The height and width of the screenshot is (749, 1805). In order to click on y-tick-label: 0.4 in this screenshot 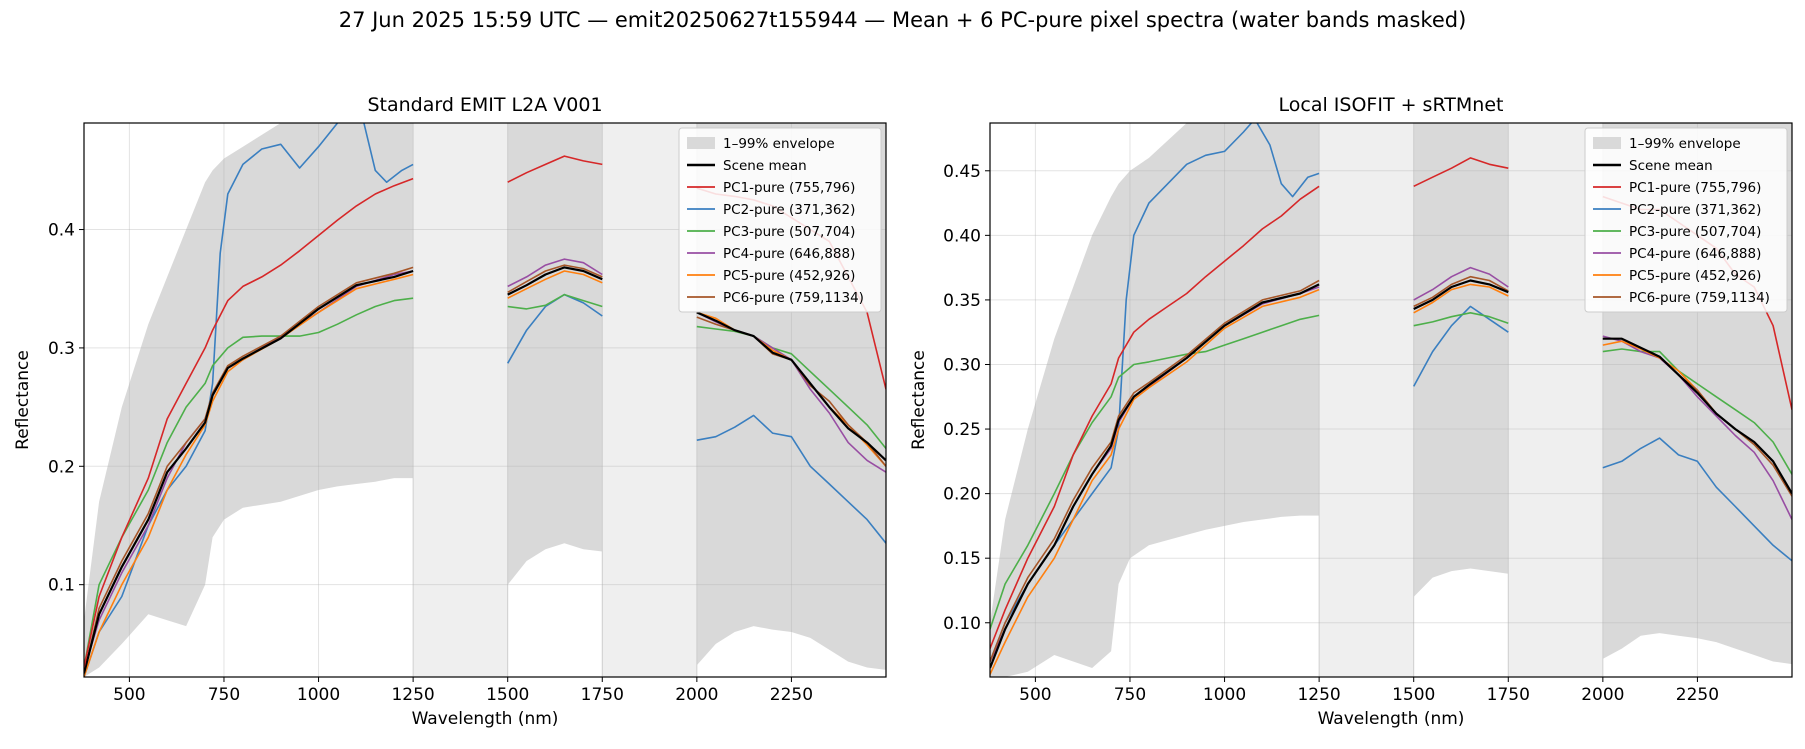, I will do `click(61, 231)`.